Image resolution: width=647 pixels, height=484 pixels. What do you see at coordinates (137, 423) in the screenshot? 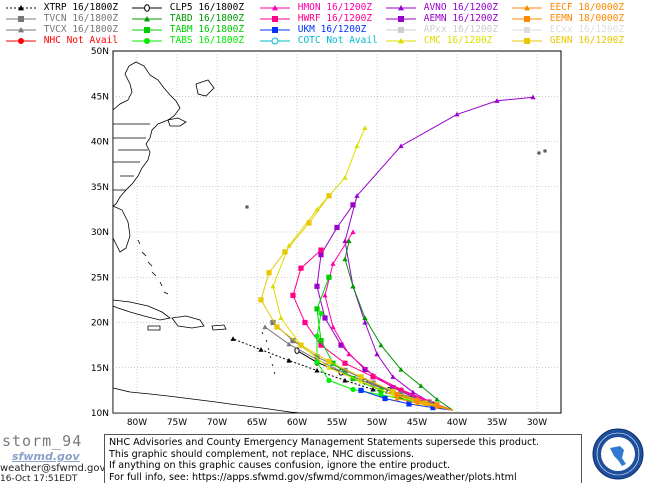
I see `lon-label: 80W` at bounding box center [137, 423].